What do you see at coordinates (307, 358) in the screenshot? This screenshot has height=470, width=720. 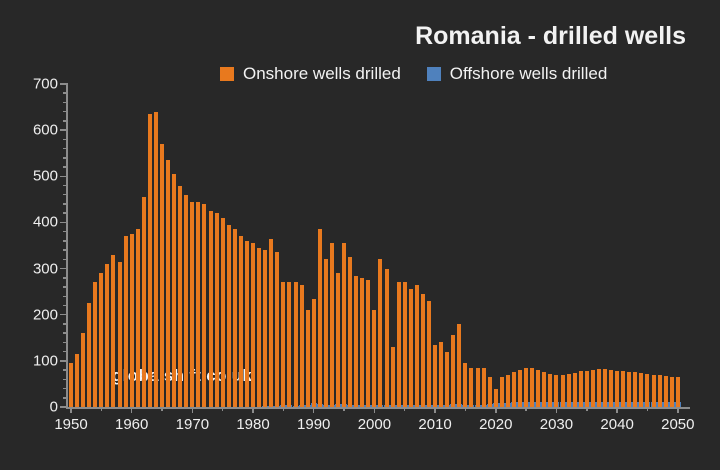 I see `bar-onshore-1989` at bounding box center [307, 358].